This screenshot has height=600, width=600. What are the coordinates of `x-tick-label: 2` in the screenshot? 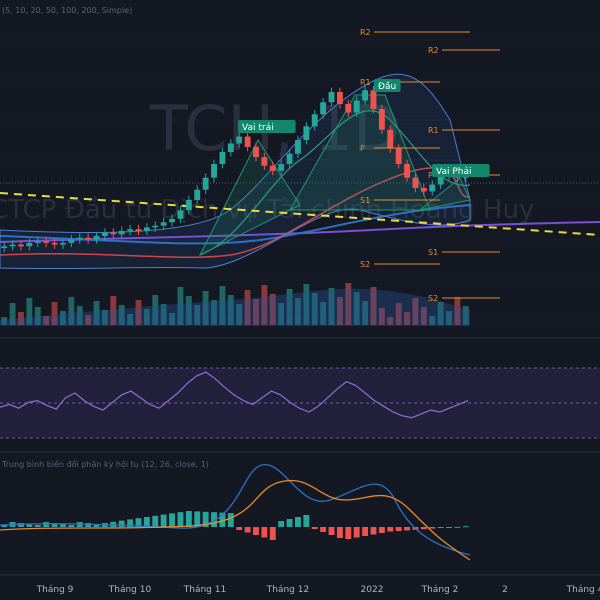 It's located at (505, 590).